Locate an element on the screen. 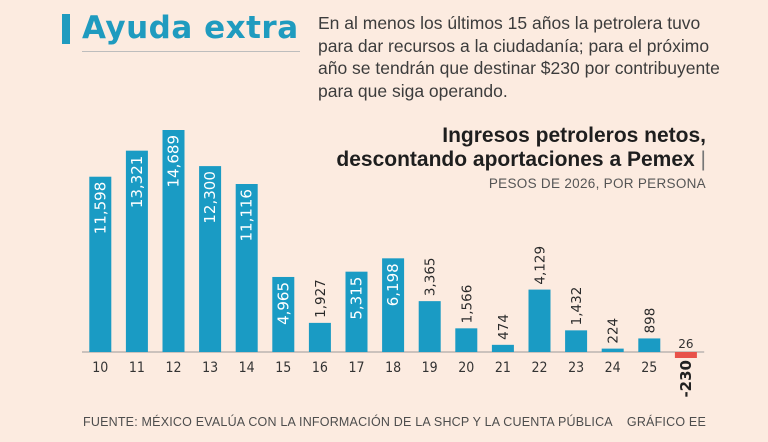 The image size is (768, 442). chart-subtitle: PESOS DE 2026, POR PERSONA is located at coordinates (597, 183).